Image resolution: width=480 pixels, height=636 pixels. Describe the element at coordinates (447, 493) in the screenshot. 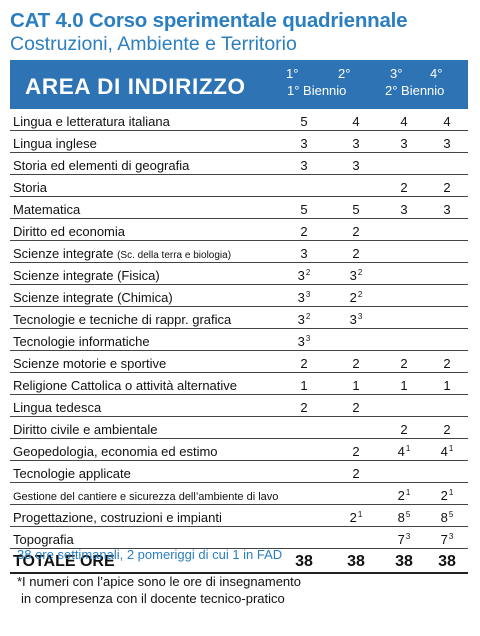

I see `hours-year-4: 21` at that location.